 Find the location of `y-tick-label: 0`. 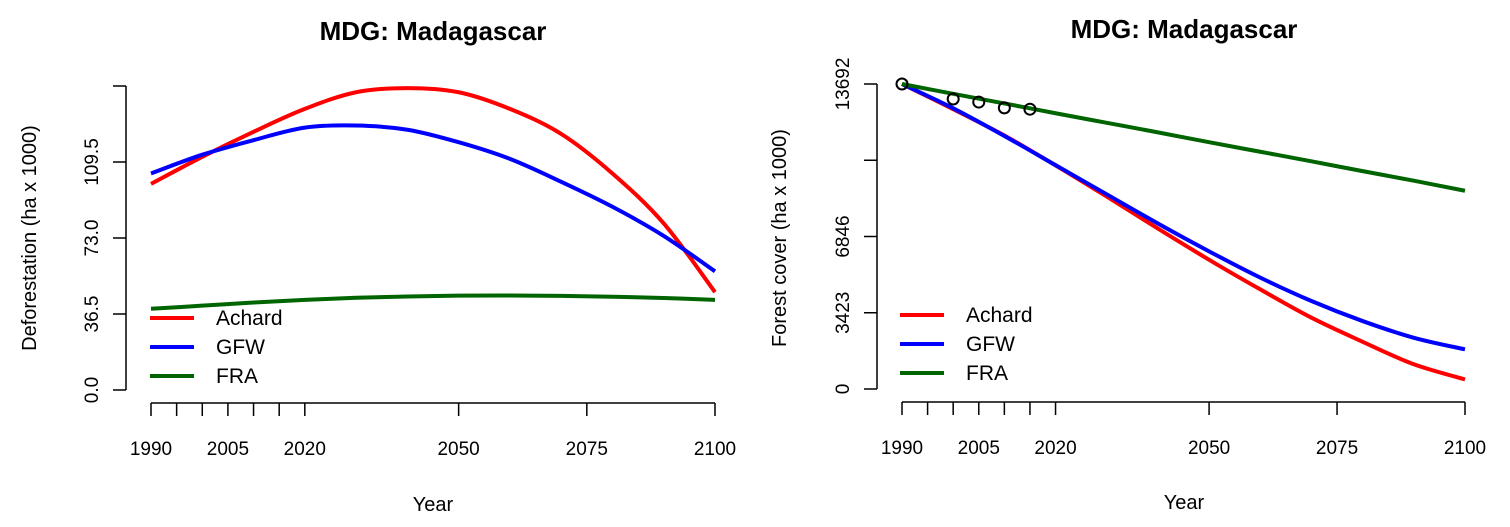

y-tick-label: 0 is located at coordinates (843, 389).